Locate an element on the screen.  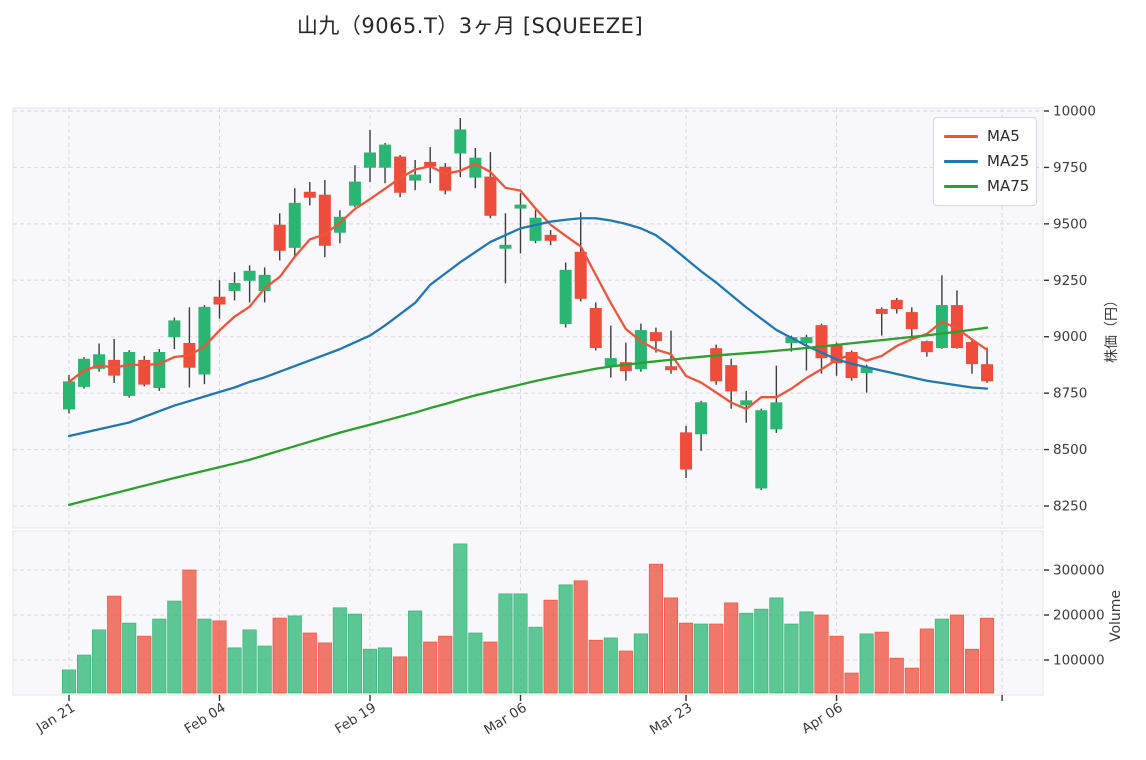
volume-tick-label: 100000 is located at coordinates (1079, 661).